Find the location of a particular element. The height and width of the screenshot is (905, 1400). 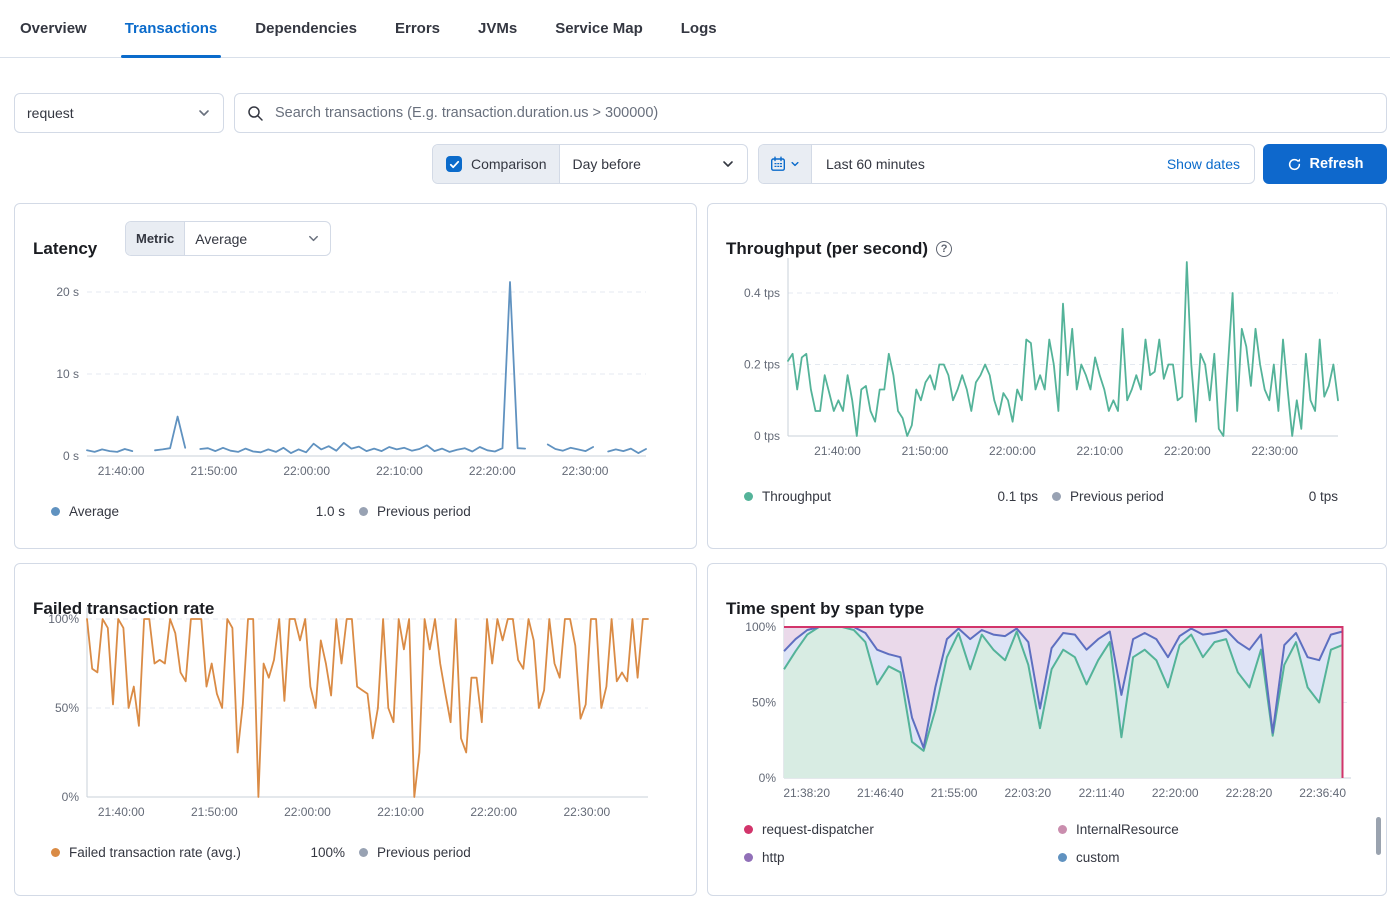

failed-rate-title: Failed transaction rate is located at coordinates (124, 609).